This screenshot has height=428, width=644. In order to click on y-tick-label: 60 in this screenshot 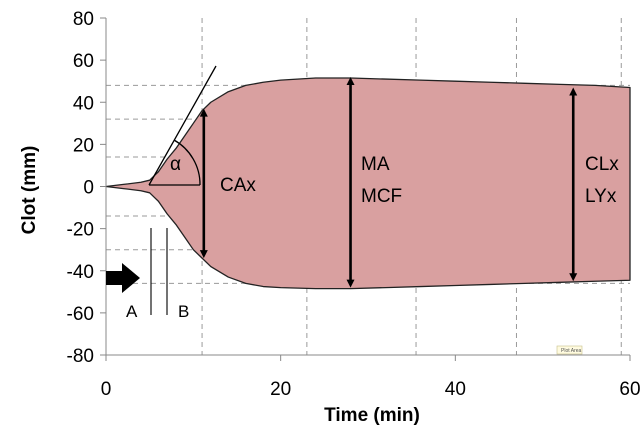, I will do `click(83, 61)`.